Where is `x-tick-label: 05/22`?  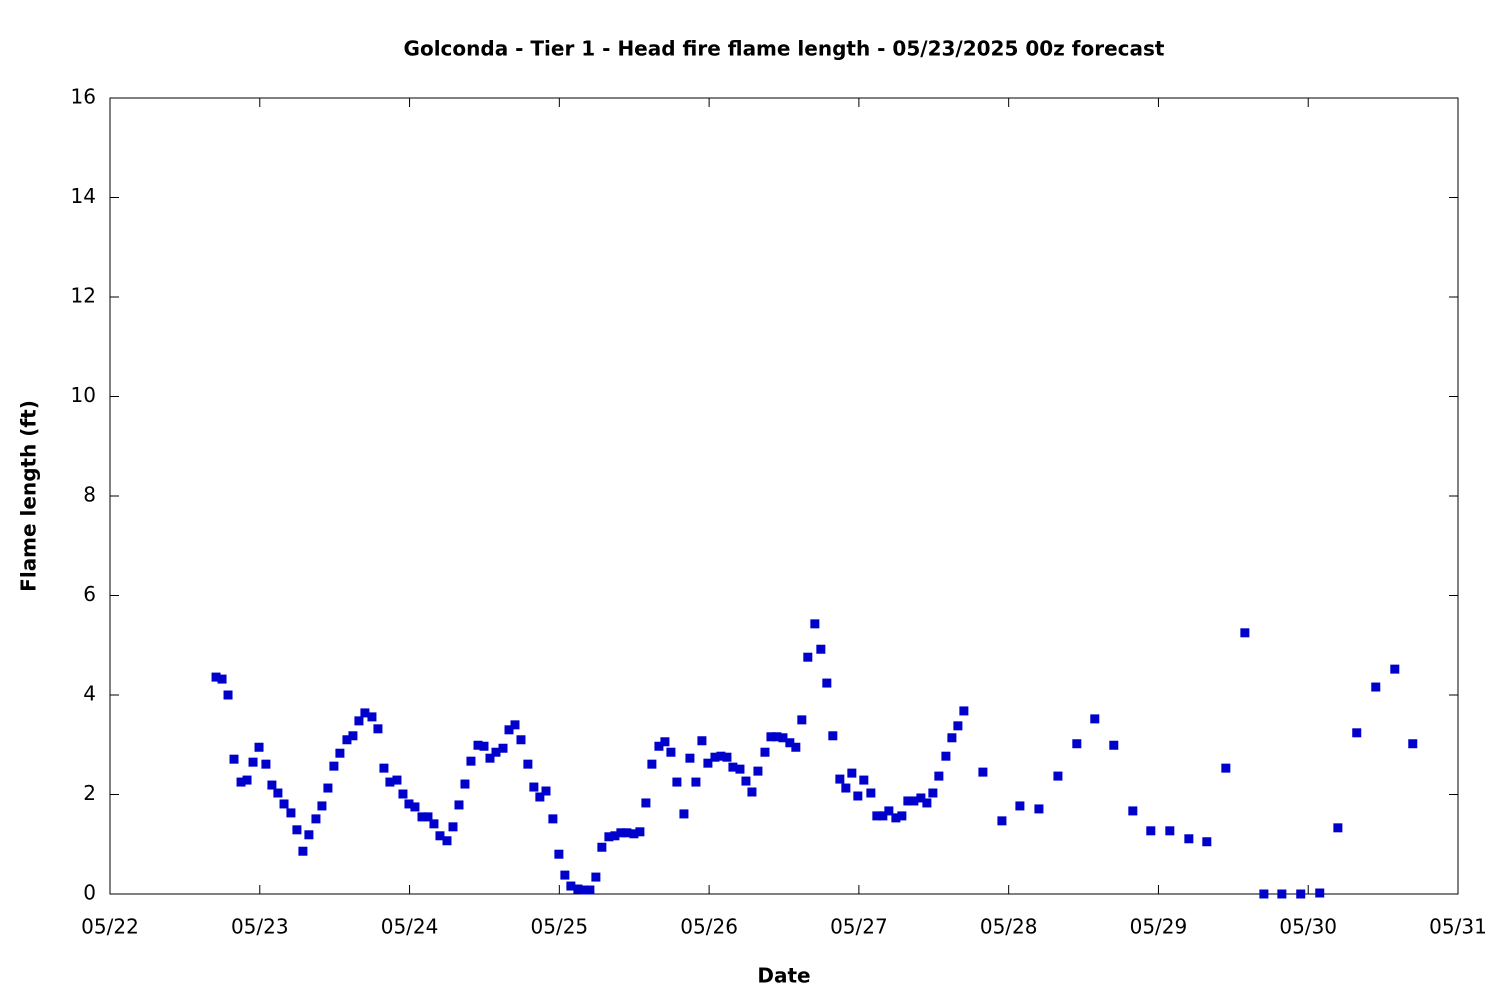 x-tick-label: 05/22 is located at coordinates (110, 927).